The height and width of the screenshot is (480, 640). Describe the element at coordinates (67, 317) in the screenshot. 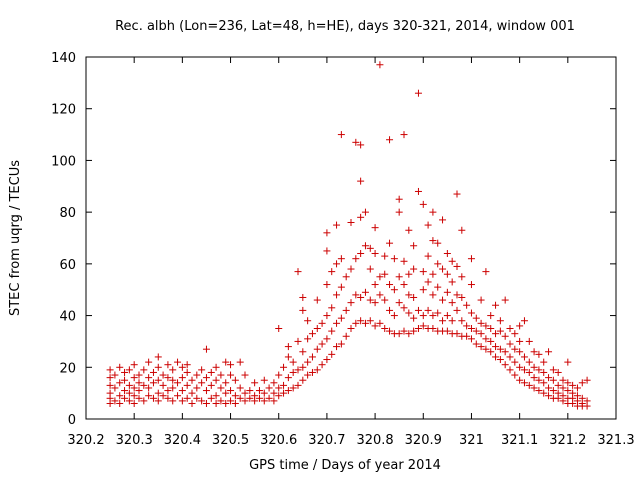

I see `y-tick-label: 40` at that location.